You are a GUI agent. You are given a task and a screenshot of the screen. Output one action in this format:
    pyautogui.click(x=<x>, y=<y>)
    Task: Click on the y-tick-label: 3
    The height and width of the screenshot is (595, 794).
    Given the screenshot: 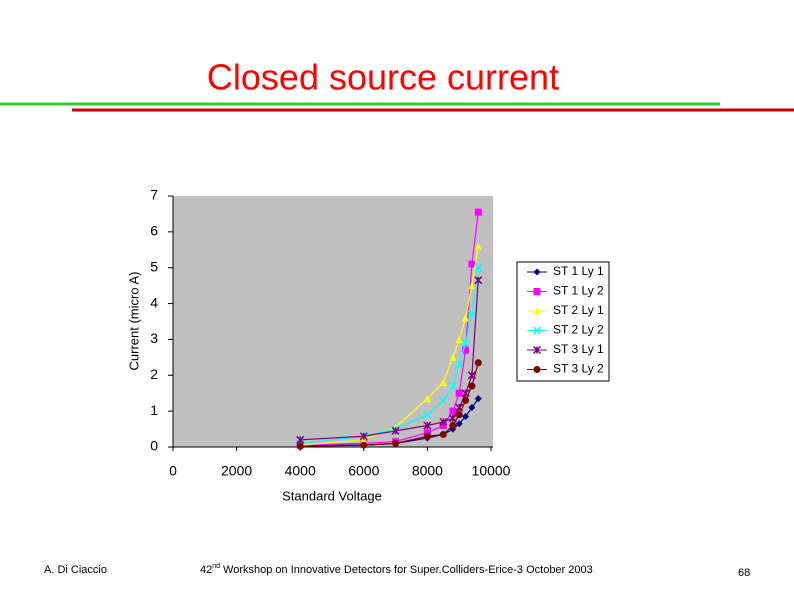 What is the action you would take?
    pyautogui.click(x=154, y=338)
    